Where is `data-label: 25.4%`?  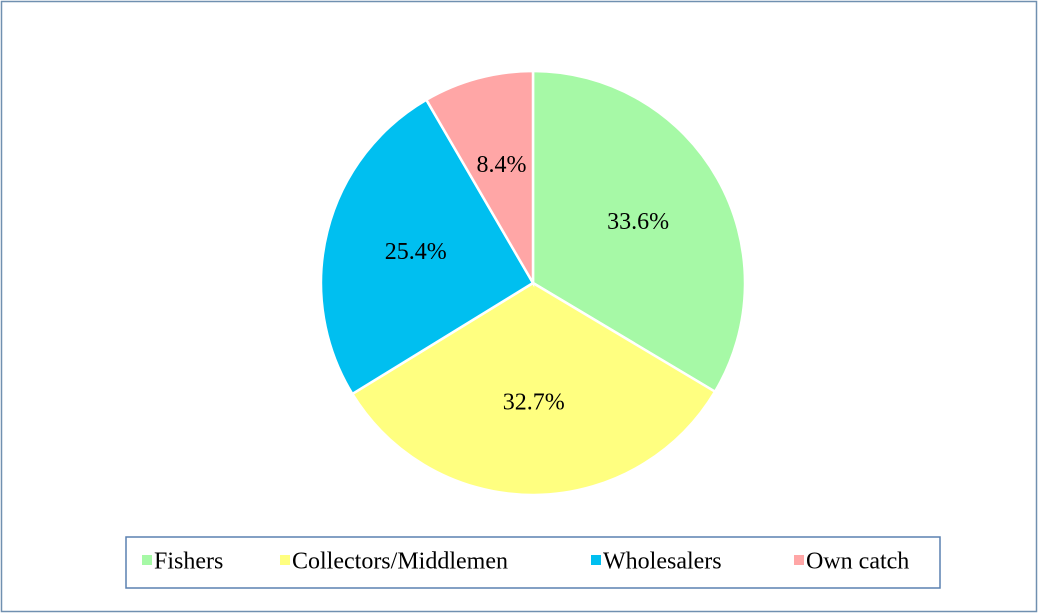 data-label: 25.4% is located at coordinates (416, 252).